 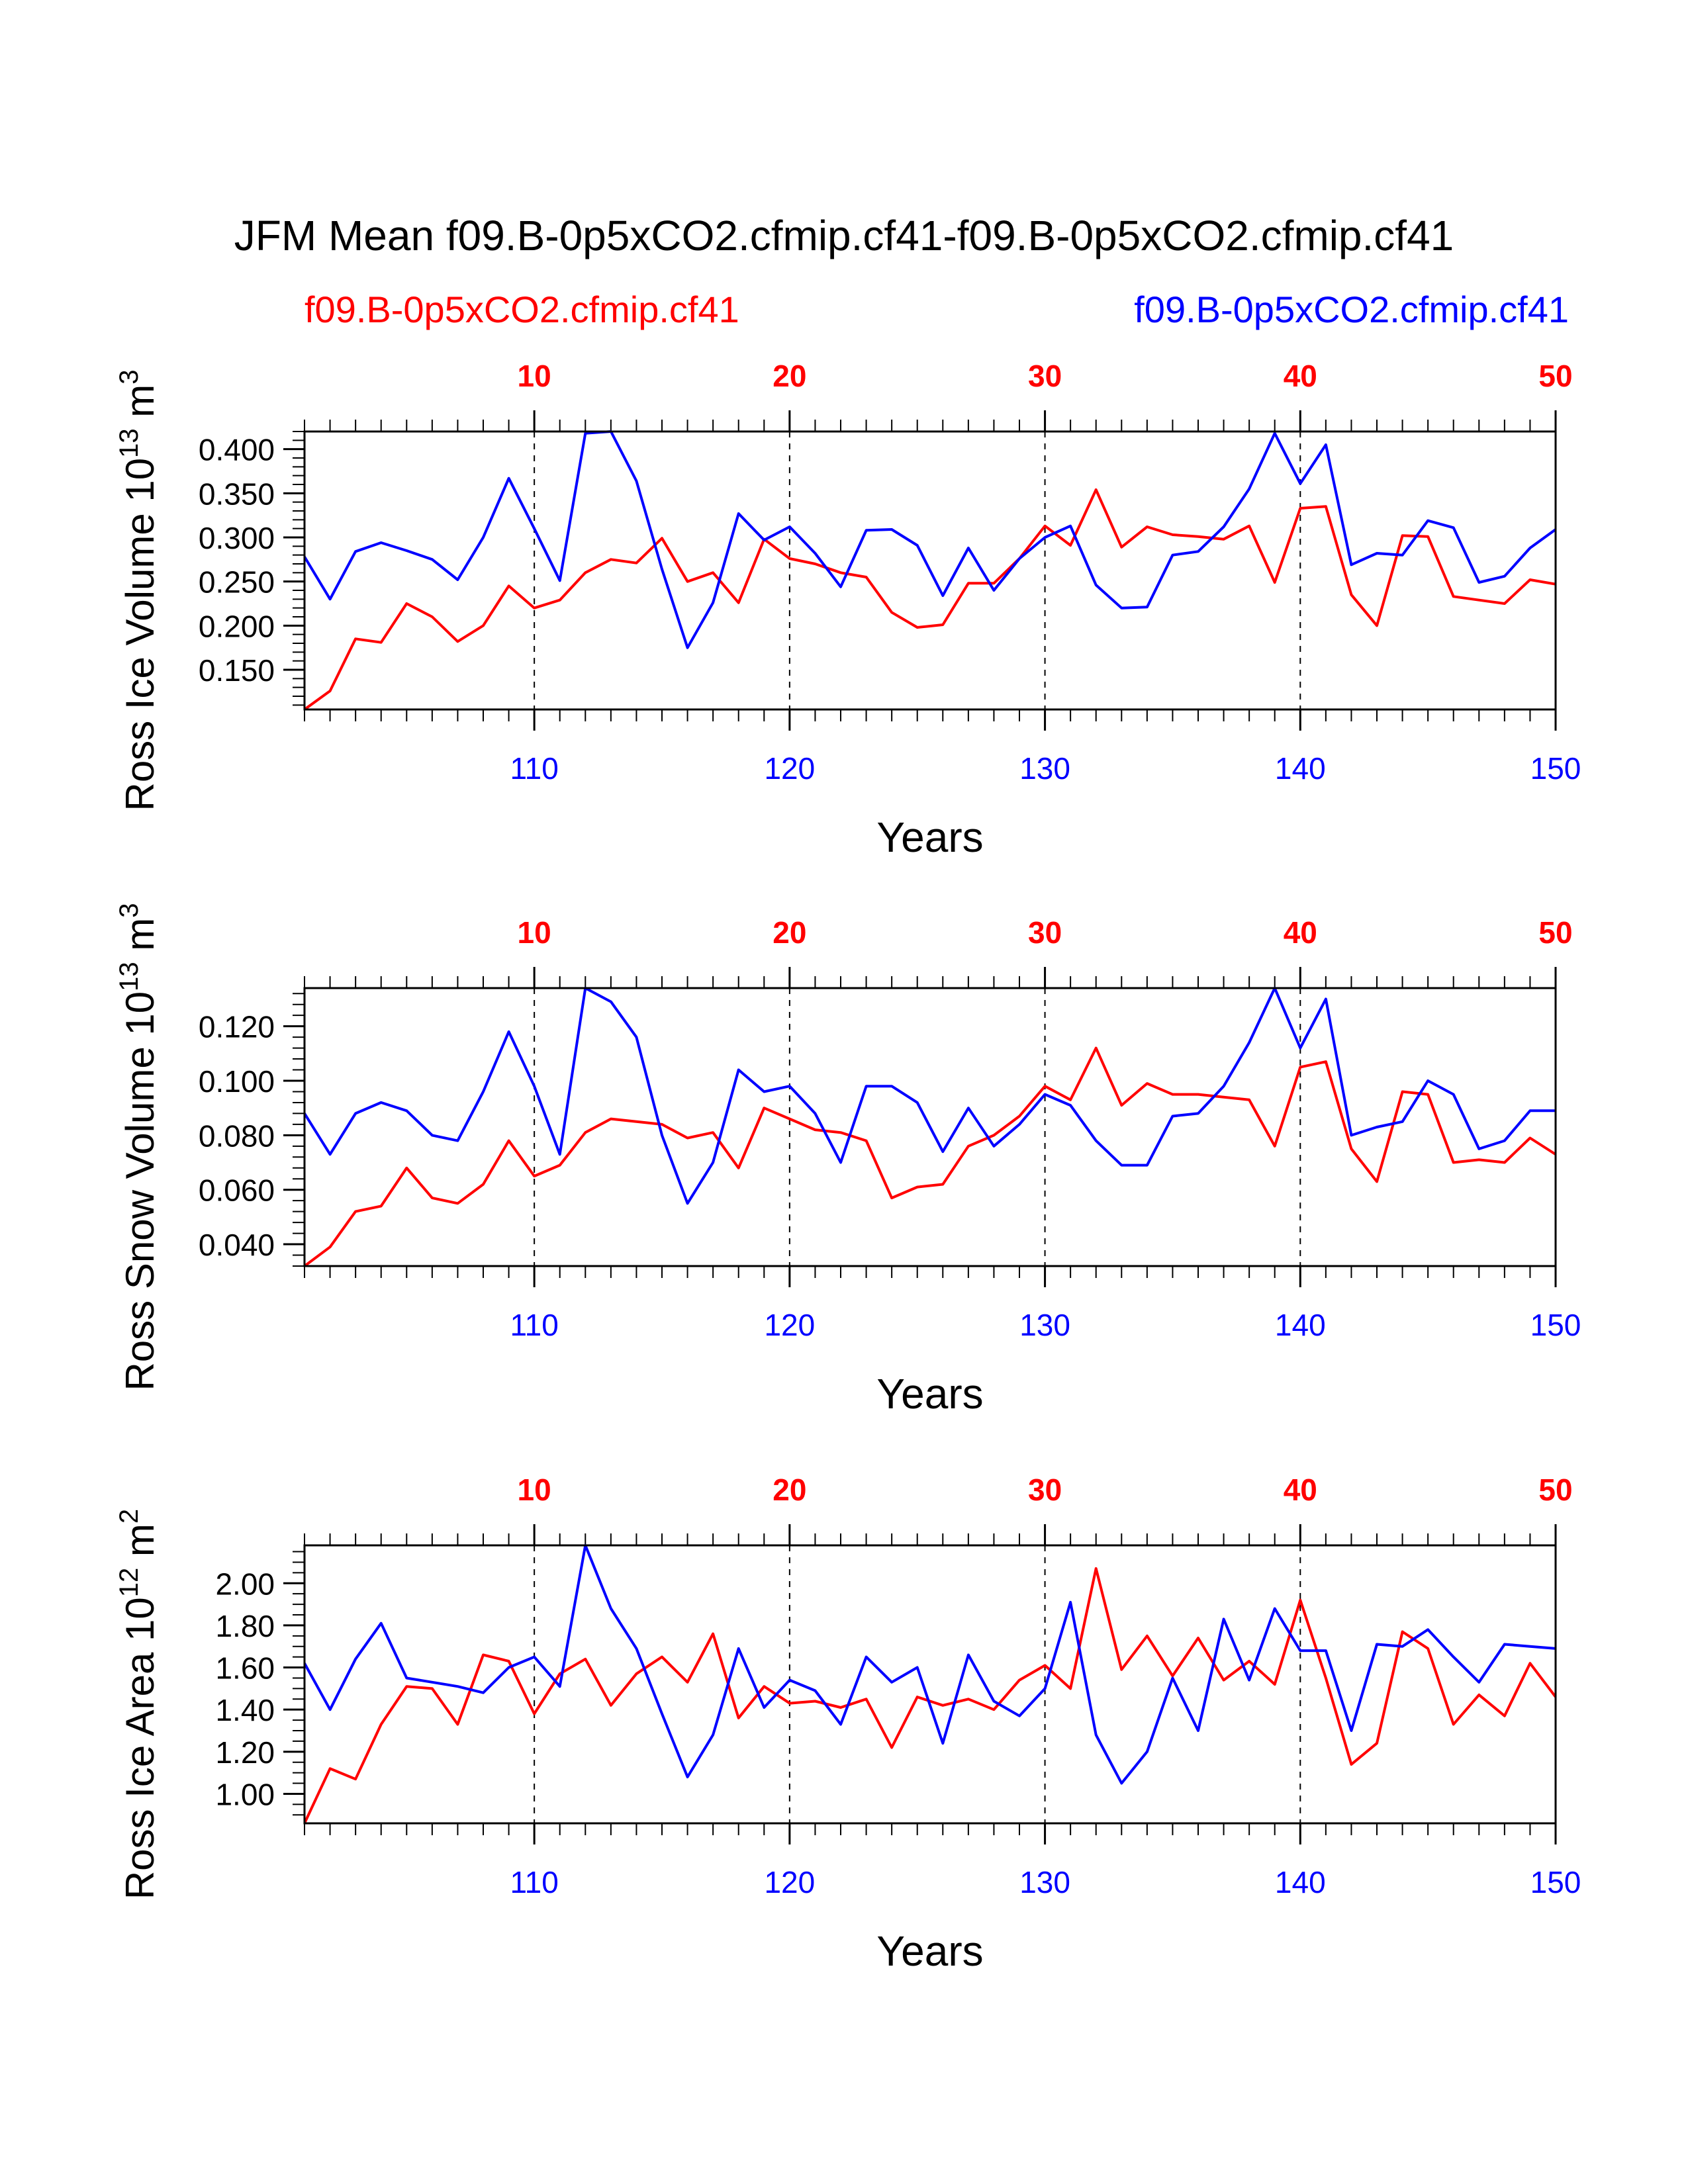 What do you see at coordinates (237, 626) in the screenshot?
I see `y-tick-label: 0.200` at bounding box center [237, 626].